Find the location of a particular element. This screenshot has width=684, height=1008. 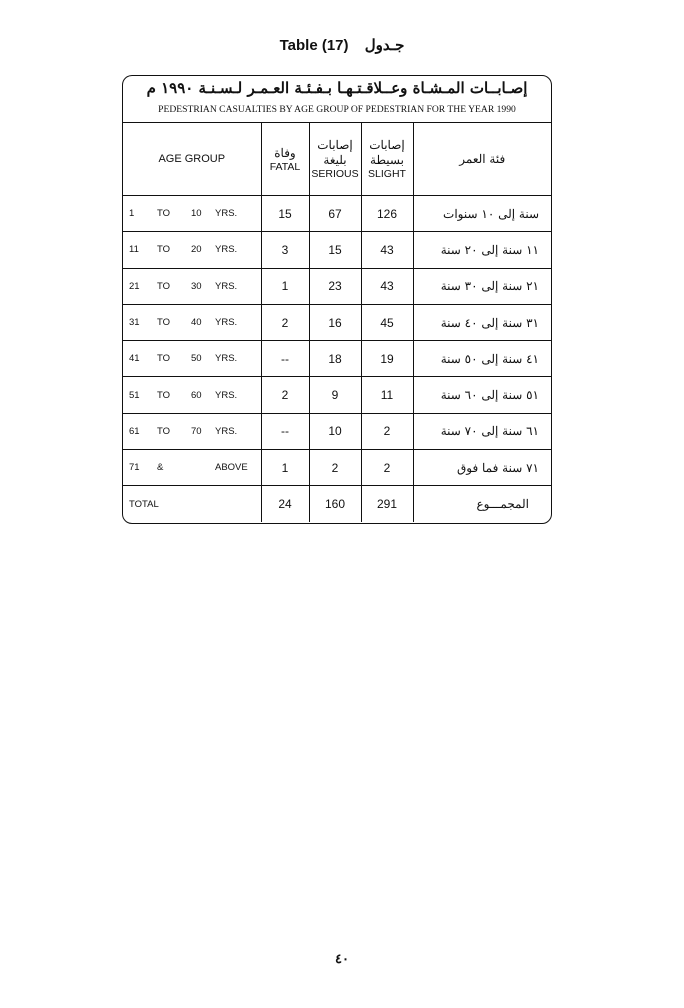

total-label-ar: المجمـــوع is located at coordinates (481, 503).